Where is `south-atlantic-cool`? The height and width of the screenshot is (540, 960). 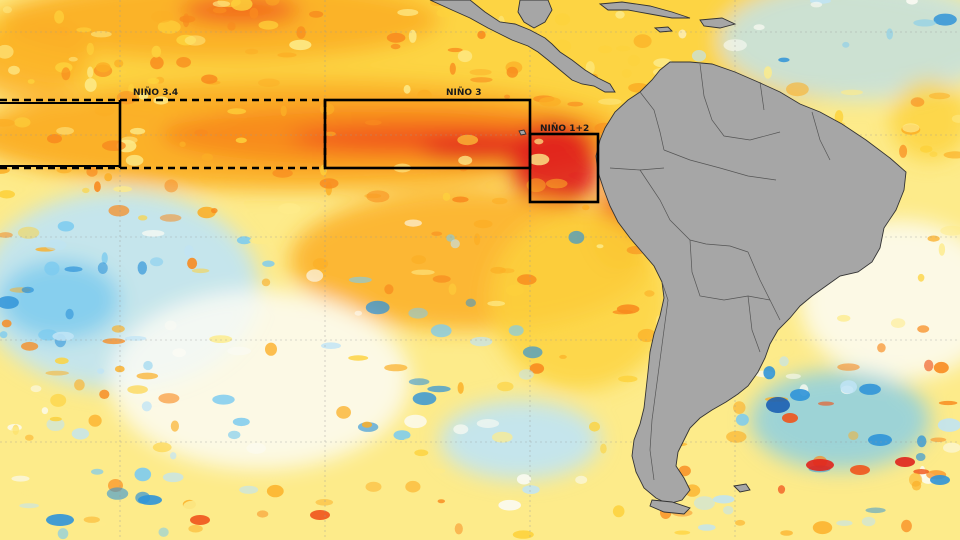 south-atlantic-cool is located at coordinates (840, 420).